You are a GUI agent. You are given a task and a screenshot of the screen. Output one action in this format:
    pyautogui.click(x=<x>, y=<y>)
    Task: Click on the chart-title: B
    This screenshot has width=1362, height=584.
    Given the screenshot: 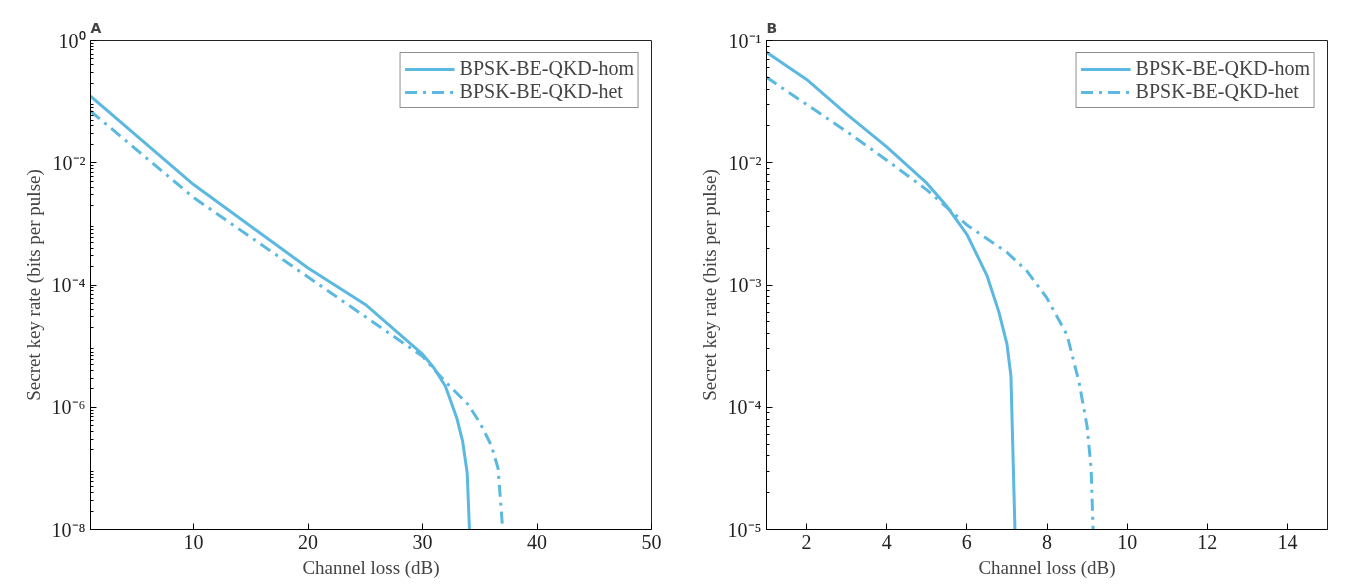 What is the action you would take?
    pyautogui.click(x=772, y=27)
    